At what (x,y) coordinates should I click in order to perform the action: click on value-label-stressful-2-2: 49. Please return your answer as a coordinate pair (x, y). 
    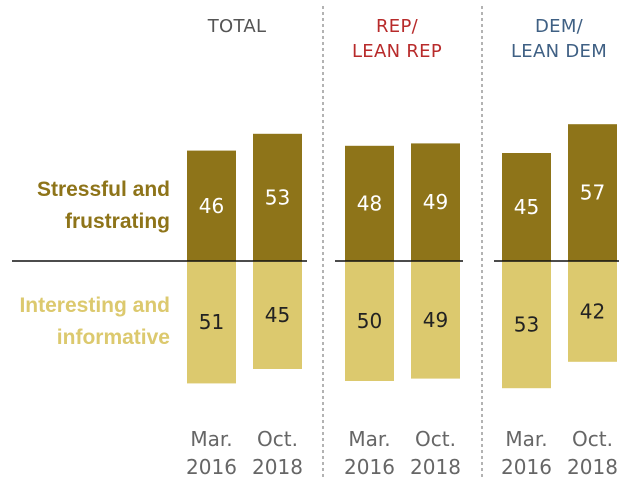
    Looking at the image, I should click on (435, 202).